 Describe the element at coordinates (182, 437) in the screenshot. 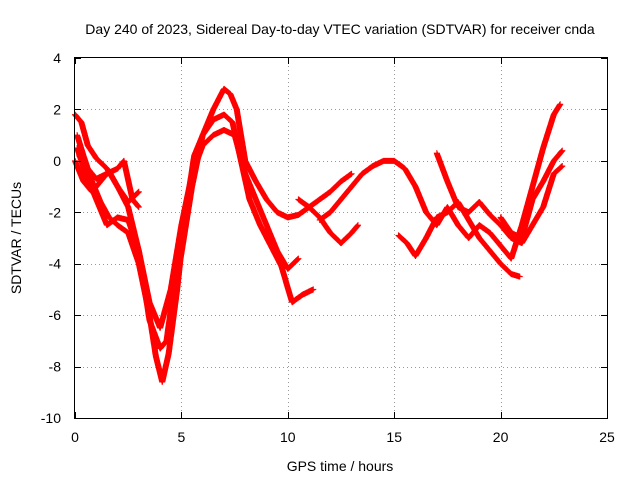

I see `x-tick-label: 5` at that location.